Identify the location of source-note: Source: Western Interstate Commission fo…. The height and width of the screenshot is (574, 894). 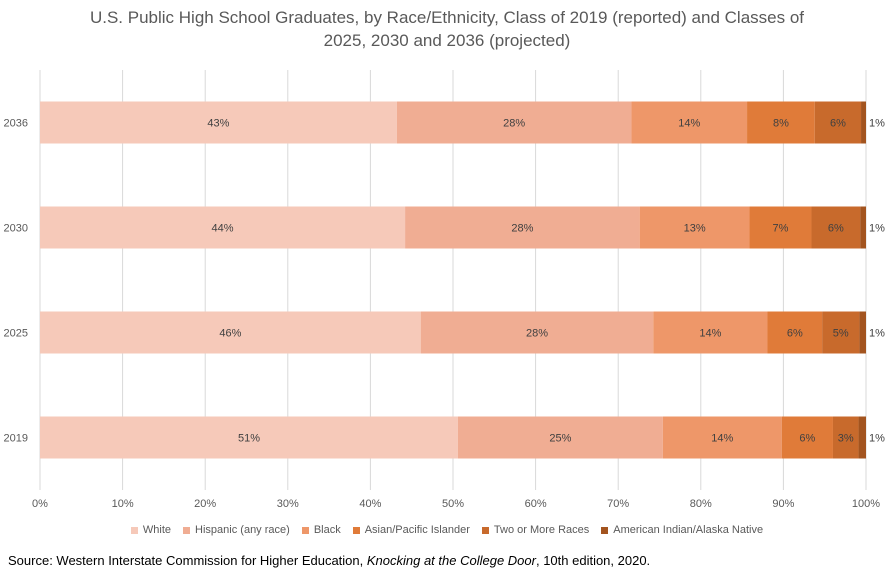
(329, 560).